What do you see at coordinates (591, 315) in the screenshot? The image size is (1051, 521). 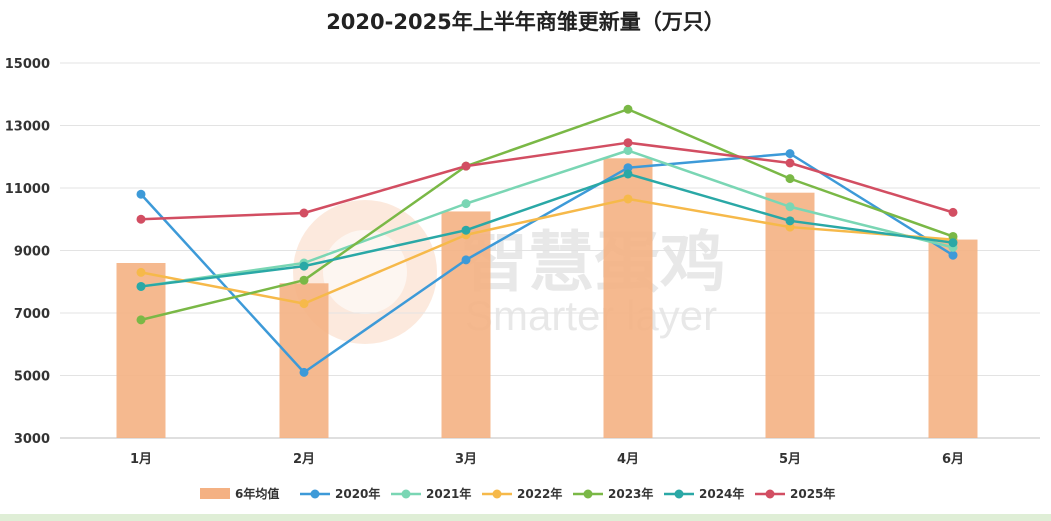 I see `watermark-text-en: Smarter layer` at bounding box center [591, 315].